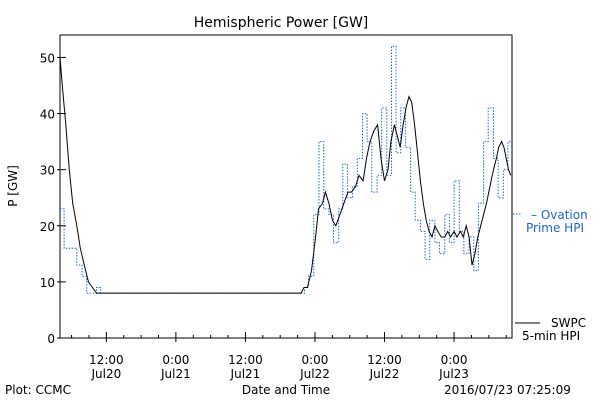  I want to click on legend-swpc-label-line1: SWPC, so click(568, 323).